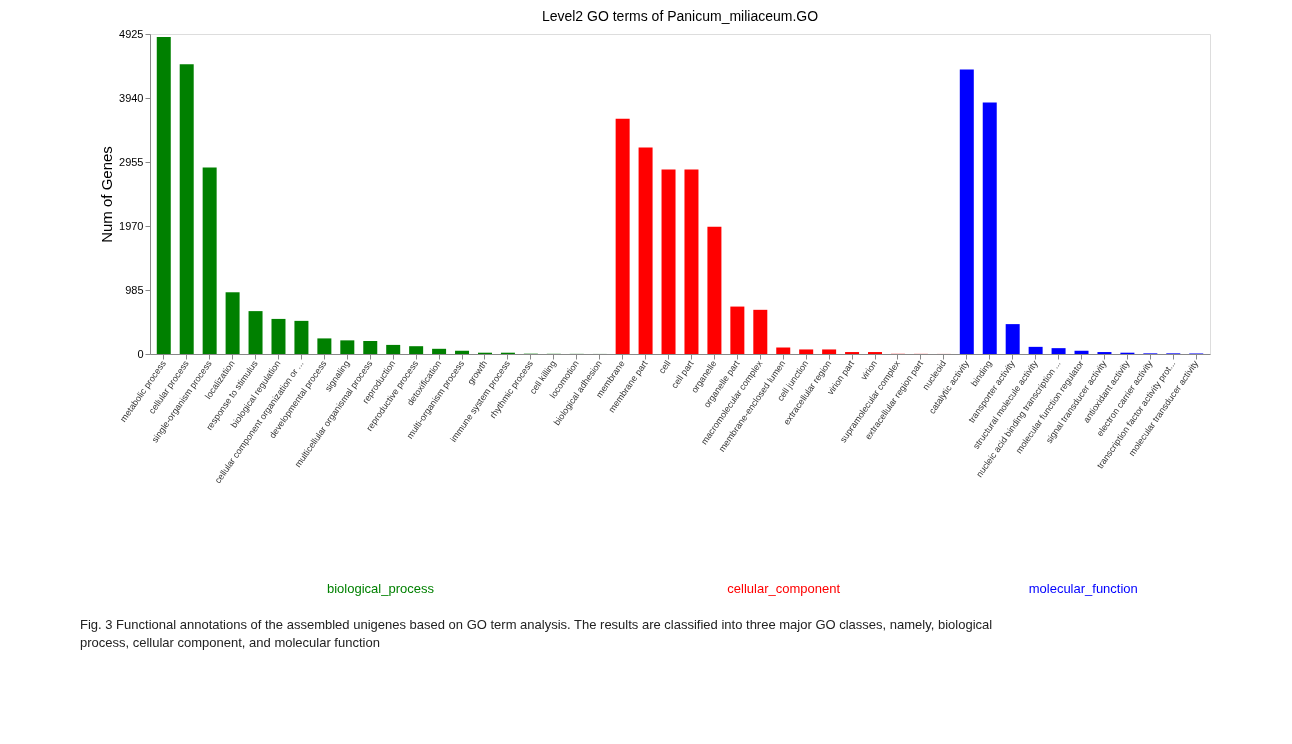 The image size is (1292, 744). What do you see at coordinates (680, 16) in the screenshot?
I see `chart-title: Level2 GO terms of Panicum_miliaceum.GO` at bounding box center [680, 16].